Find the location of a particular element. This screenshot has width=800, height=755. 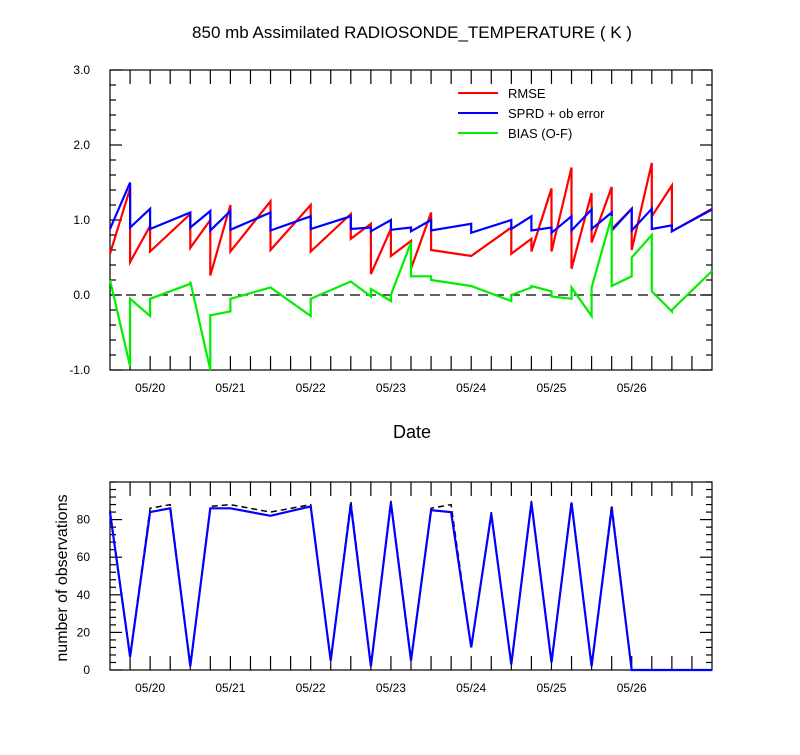

legend-entry: SPRD + ob error is located at coordinates (556, 113).